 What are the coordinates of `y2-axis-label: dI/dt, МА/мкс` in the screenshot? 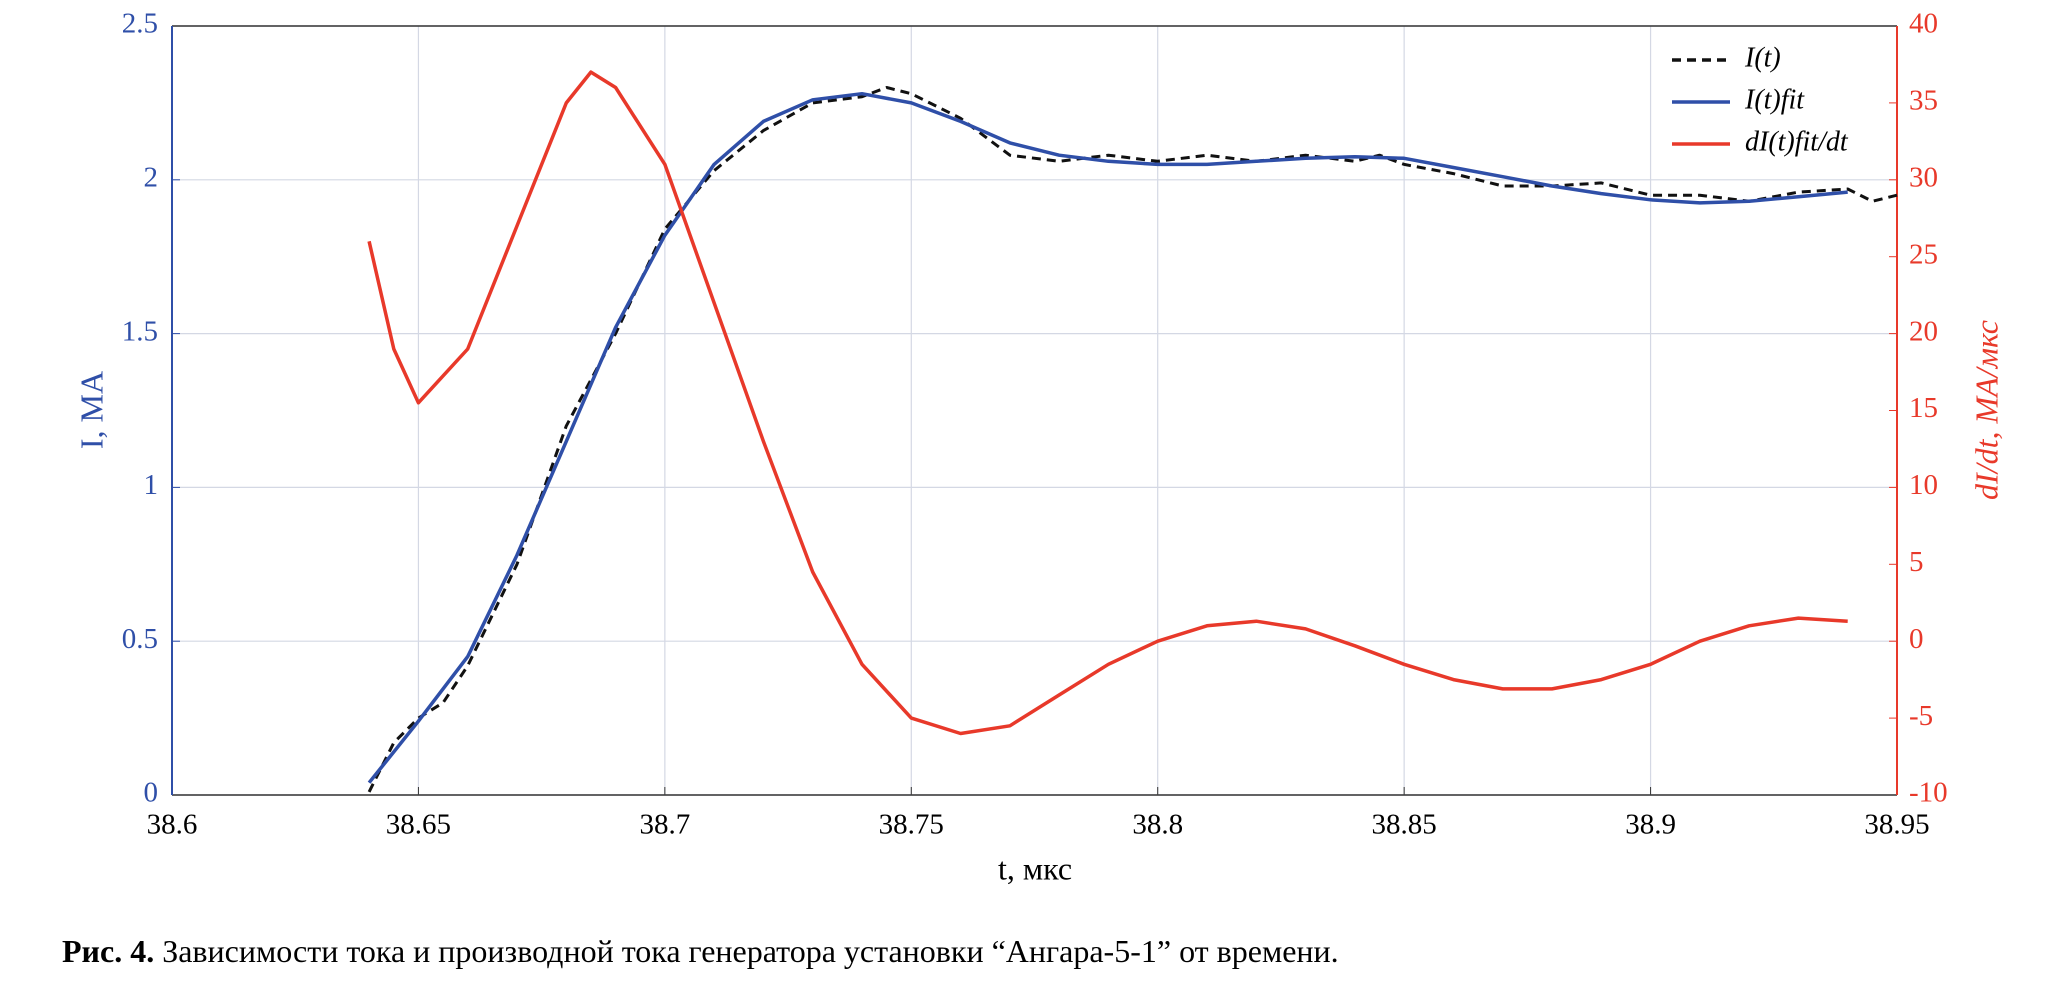 It's located at (1986, 410).